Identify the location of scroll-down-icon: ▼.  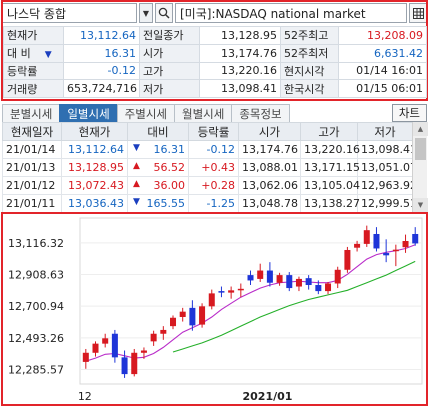
(420, 205).